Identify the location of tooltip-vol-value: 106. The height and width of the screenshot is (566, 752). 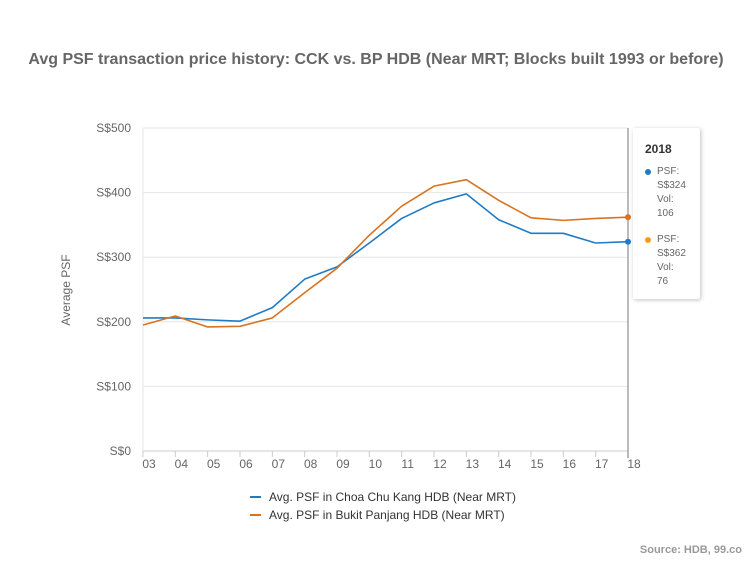
(665, 213).